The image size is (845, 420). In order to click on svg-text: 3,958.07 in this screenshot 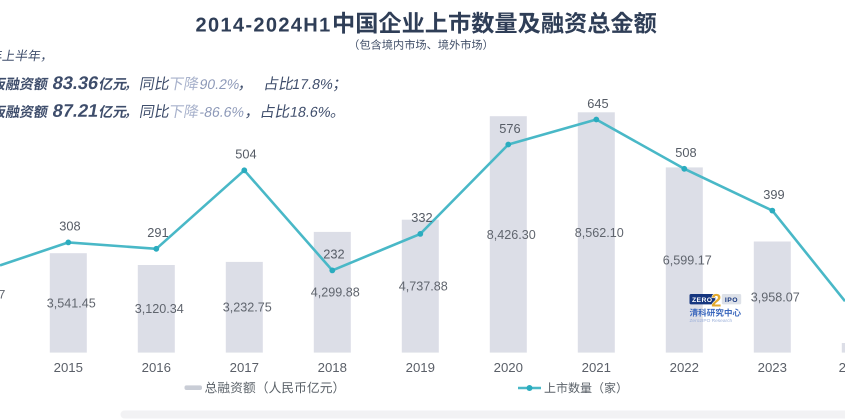, I will do `click(775, 298)`.